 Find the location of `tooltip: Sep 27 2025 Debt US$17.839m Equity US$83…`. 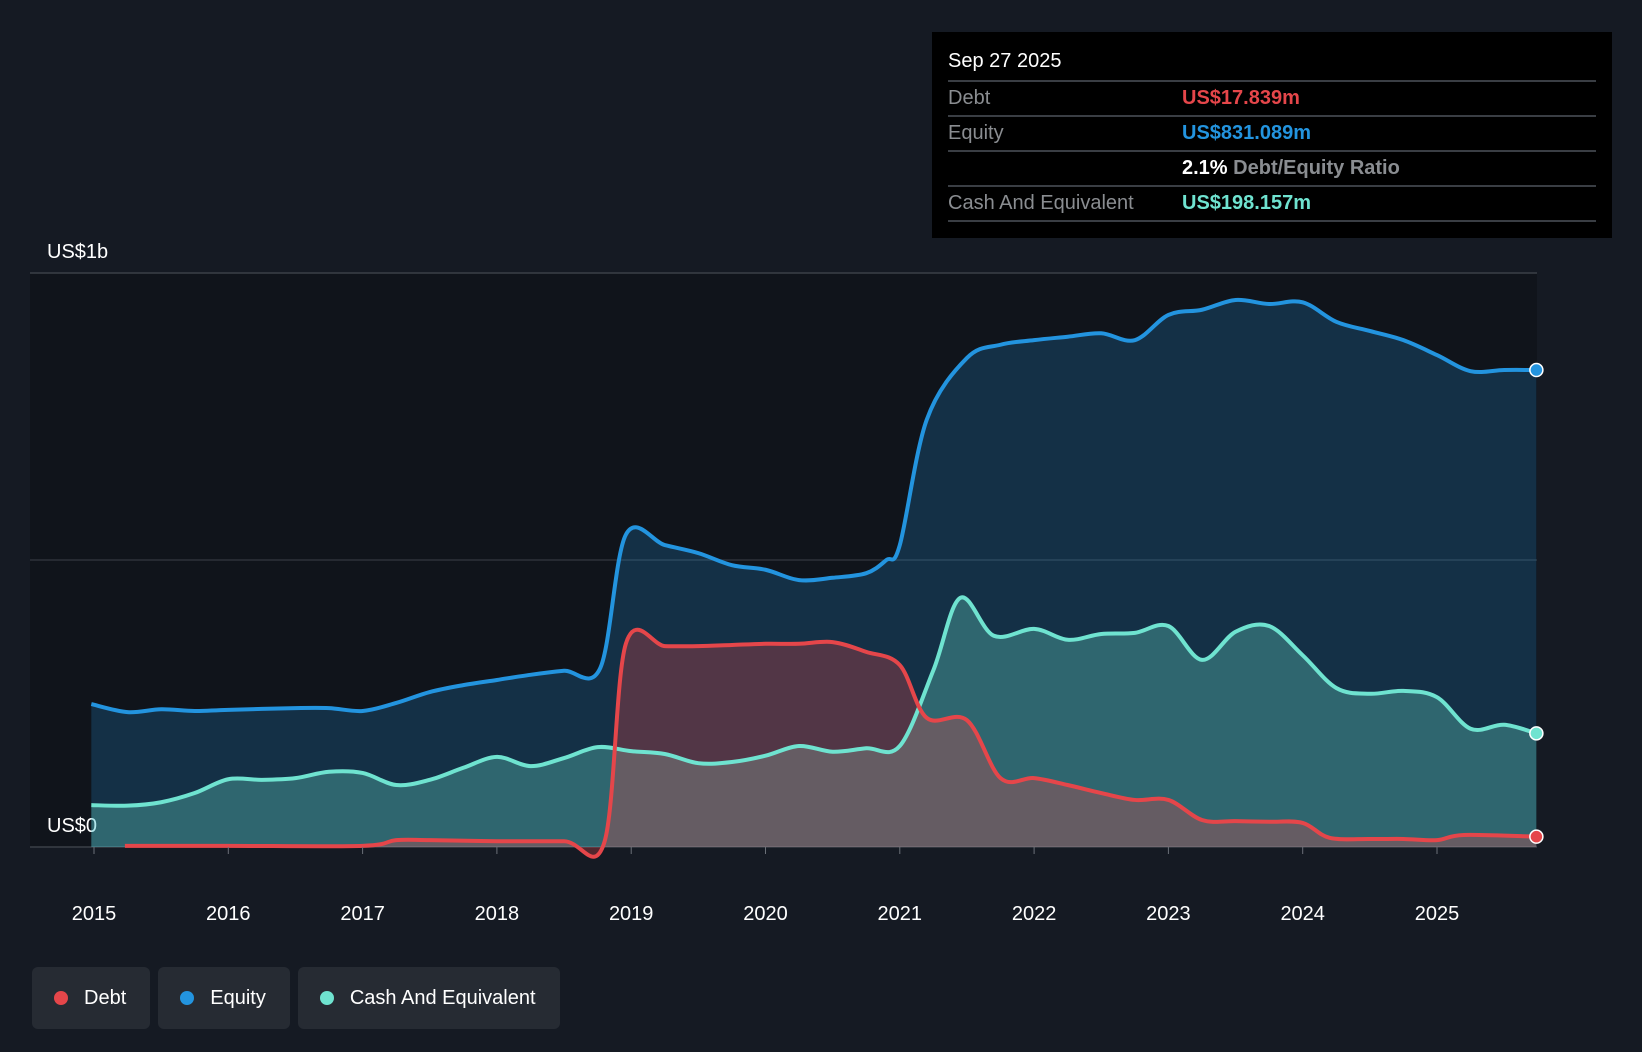

tooltip: Sep 27 2025 Debt US$17.839m Equity US$83… is located at coordinates (1272, 135).